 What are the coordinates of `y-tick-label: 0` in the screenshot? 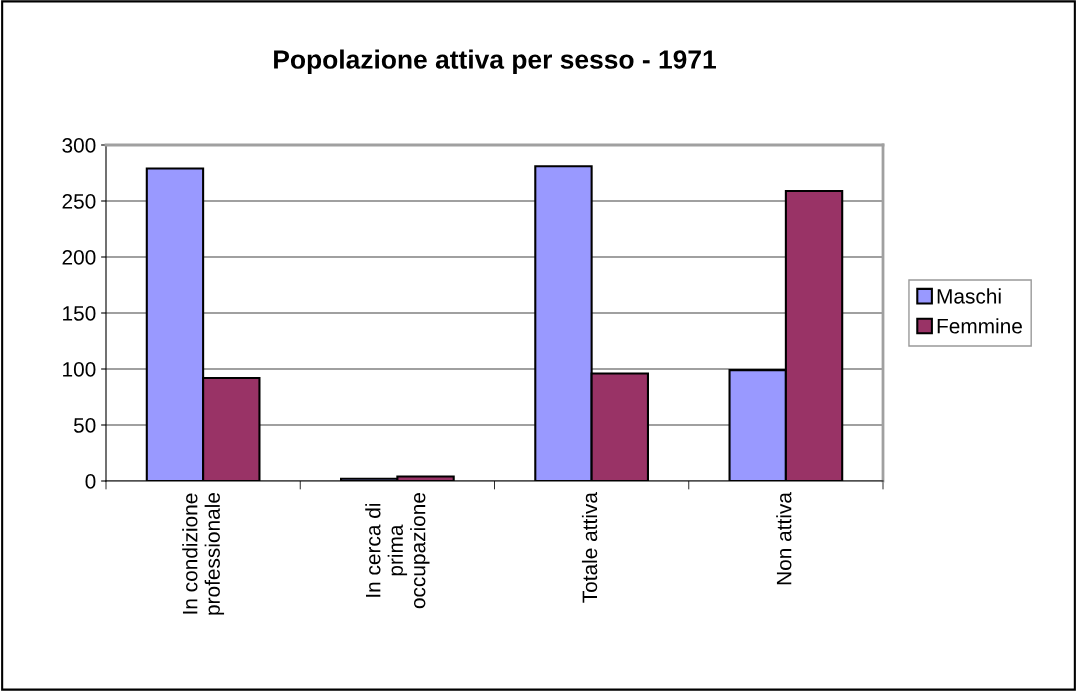 It's located at (90, 481).